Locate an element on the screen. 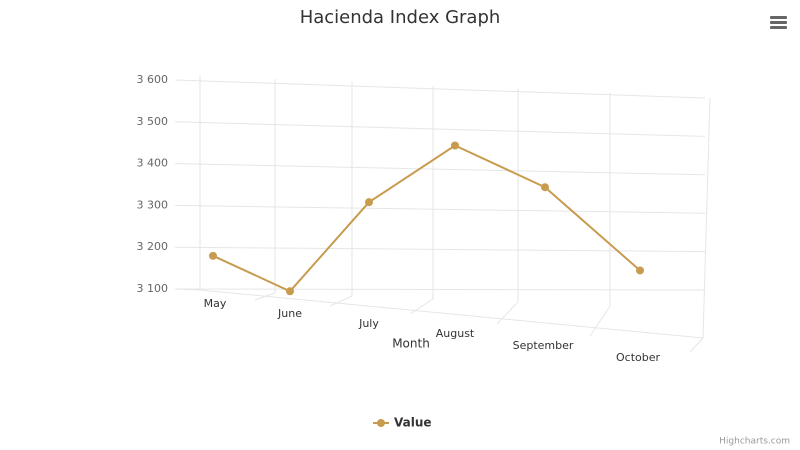  credits: Highcharts.com is located at coordinates (754, 442).